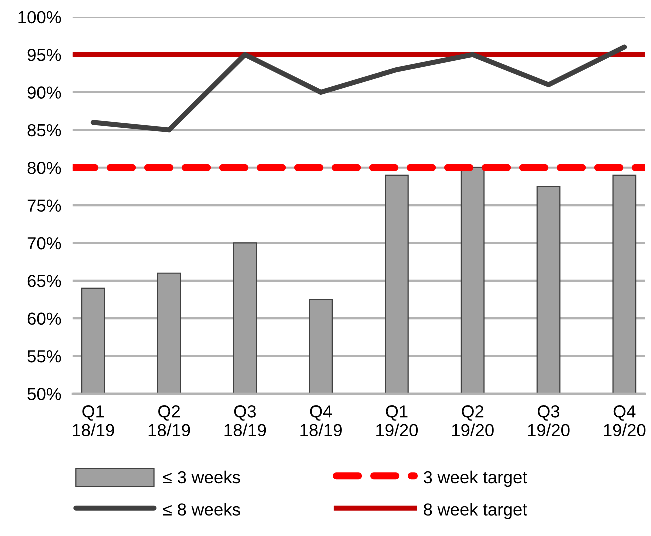 This screenshot has height=536, width=651. What do you see at coordinates (45, 92) in the screenshot?
I see `y-tick-label: 90%` at bounding box center [45, 92].